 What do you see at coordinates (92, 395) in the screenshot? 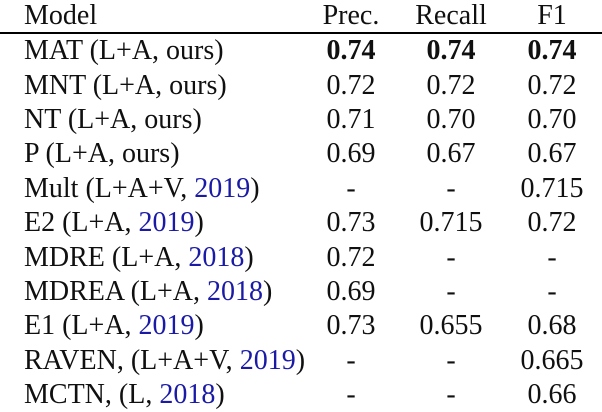
I see `model-name-text: MCTN, (L,` at bounding box center [92, 395].